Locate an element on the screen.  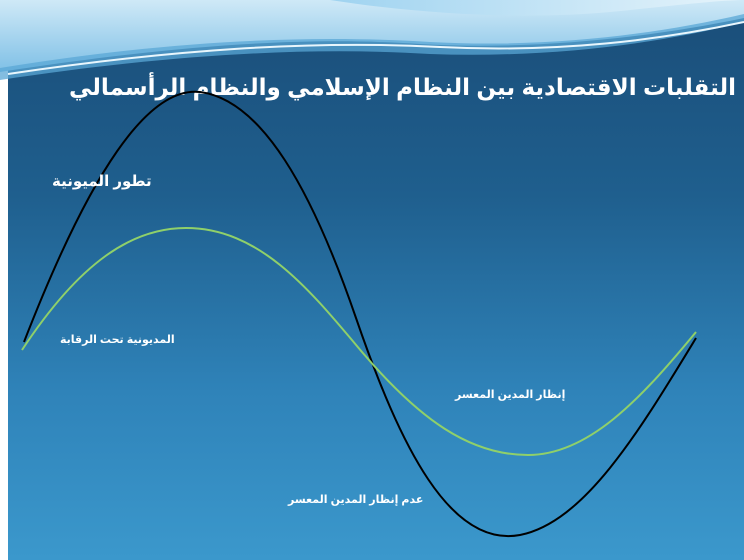
label-debt-evolution: تطور الميونية is located at coordinates (102, 181).